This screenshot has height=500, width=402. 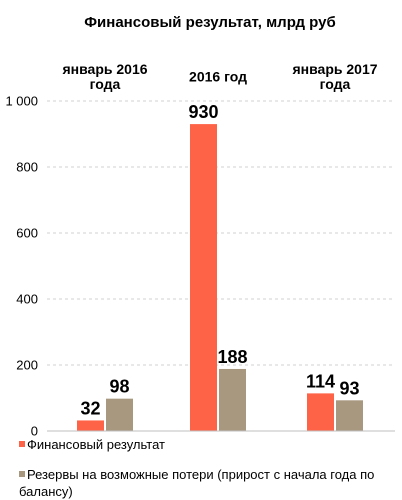 I want to click on category-label-line: январь 2016, so click(x=104, y=69).